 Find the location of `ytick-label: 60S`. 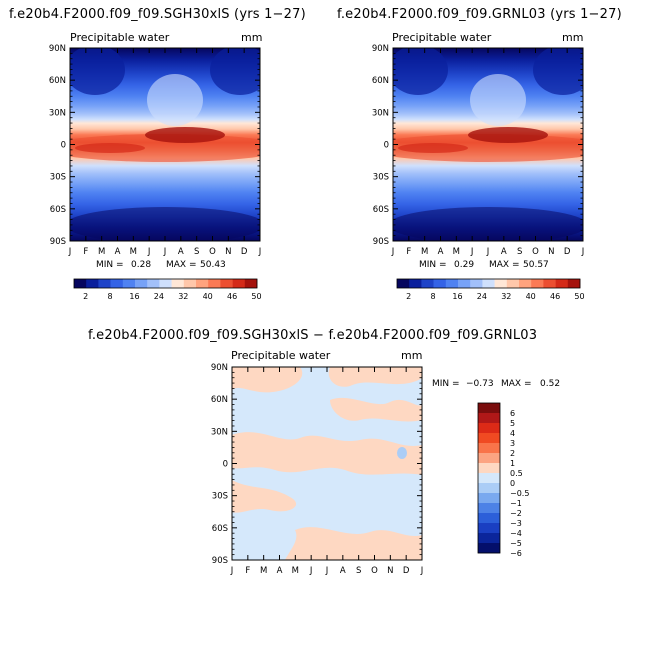

ytick-label: 60S is located at coordinates (220, 529).